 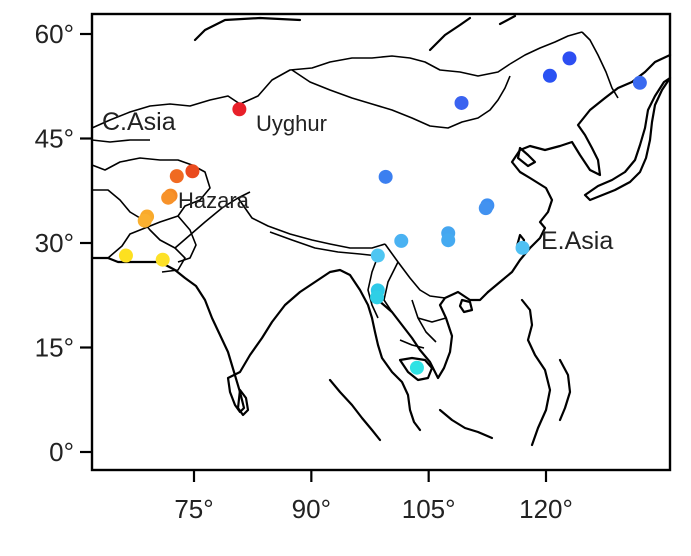 What do you see at coordinates (54, 34) in the screenshot?
I see `y-tick-label: 60°` at bounding box center [54, 34].